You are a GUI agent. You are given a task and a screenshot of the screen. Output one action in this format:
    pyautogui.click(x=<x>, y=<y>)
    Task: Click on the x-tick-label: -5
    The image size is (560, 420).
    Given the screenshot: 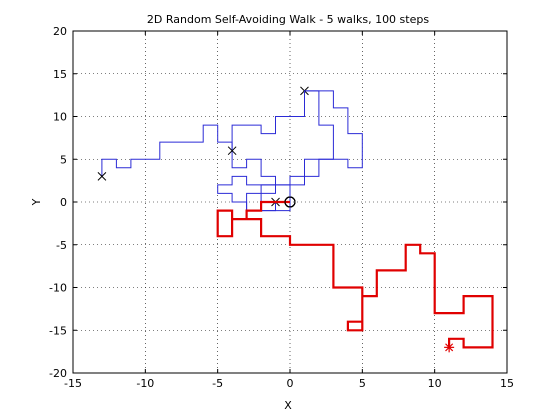 What is the action you would take?
    pyautogui.click(x=217, y=383)
    